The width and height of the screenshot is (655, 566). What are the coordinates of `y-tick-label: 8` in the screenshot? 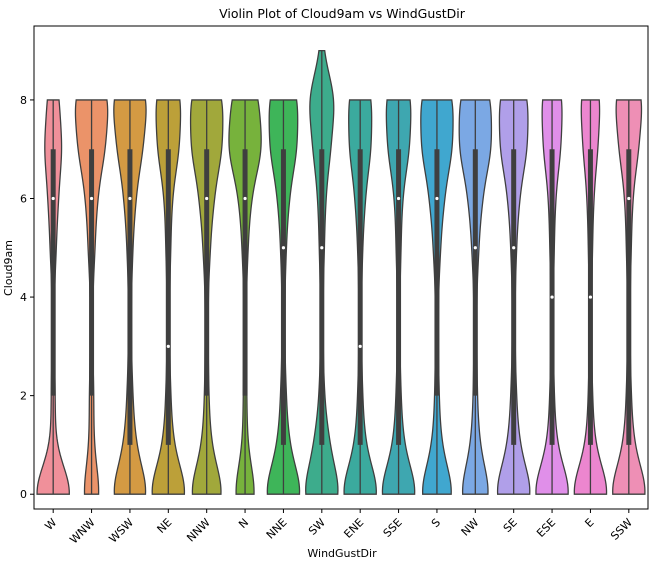 It's located at (23, 100).